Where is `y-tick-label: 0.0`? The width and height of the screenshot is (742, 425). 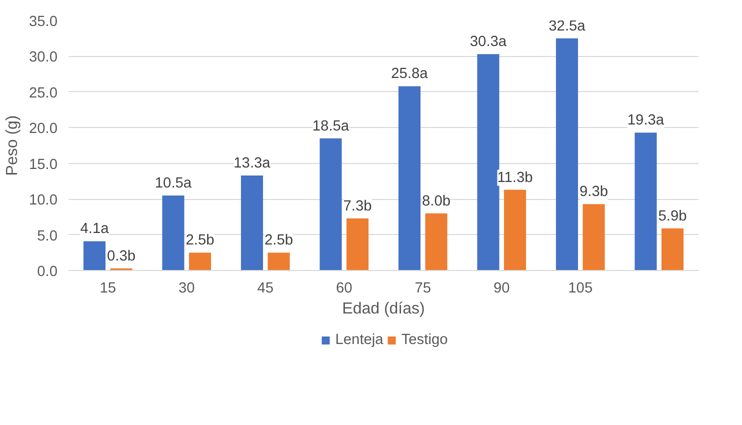 y-tick-label: 0.0 is located at coordinates (47, 272).